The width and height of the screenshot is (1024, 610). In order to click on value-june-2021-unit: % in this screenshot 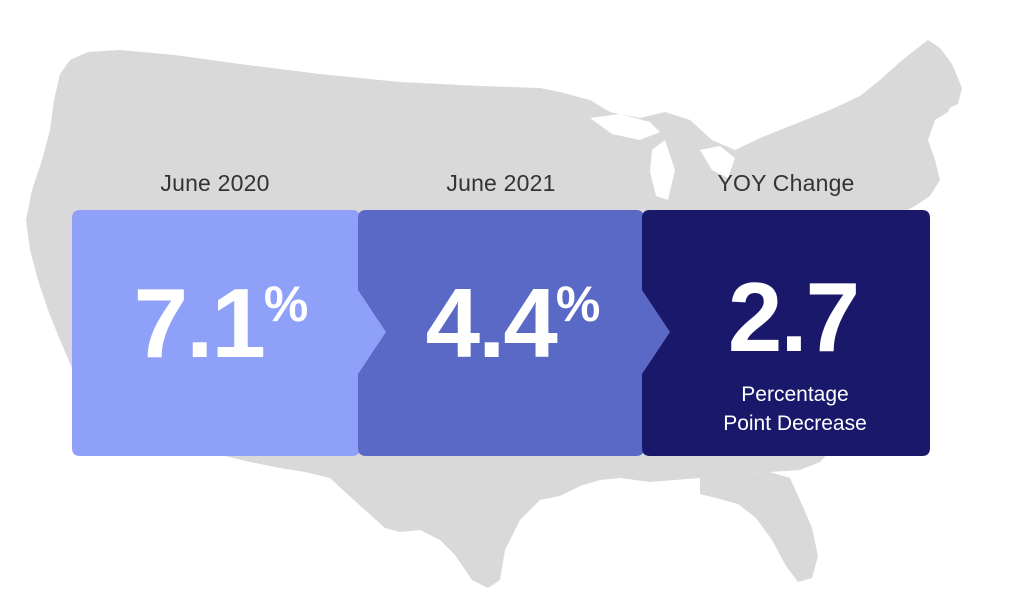, I will do `click(578, 304)`.